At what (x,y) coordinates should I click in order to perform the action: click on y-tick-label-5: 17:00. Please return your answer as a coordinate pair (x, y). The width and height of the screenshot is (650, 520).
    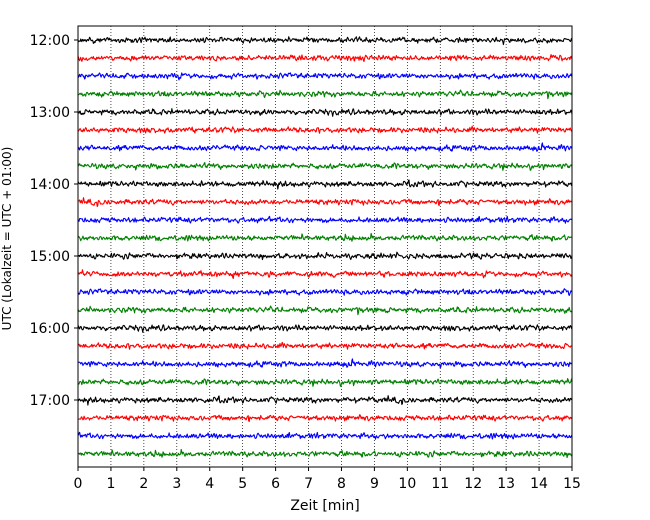
    Looking at the image, I should click on (50, 401).